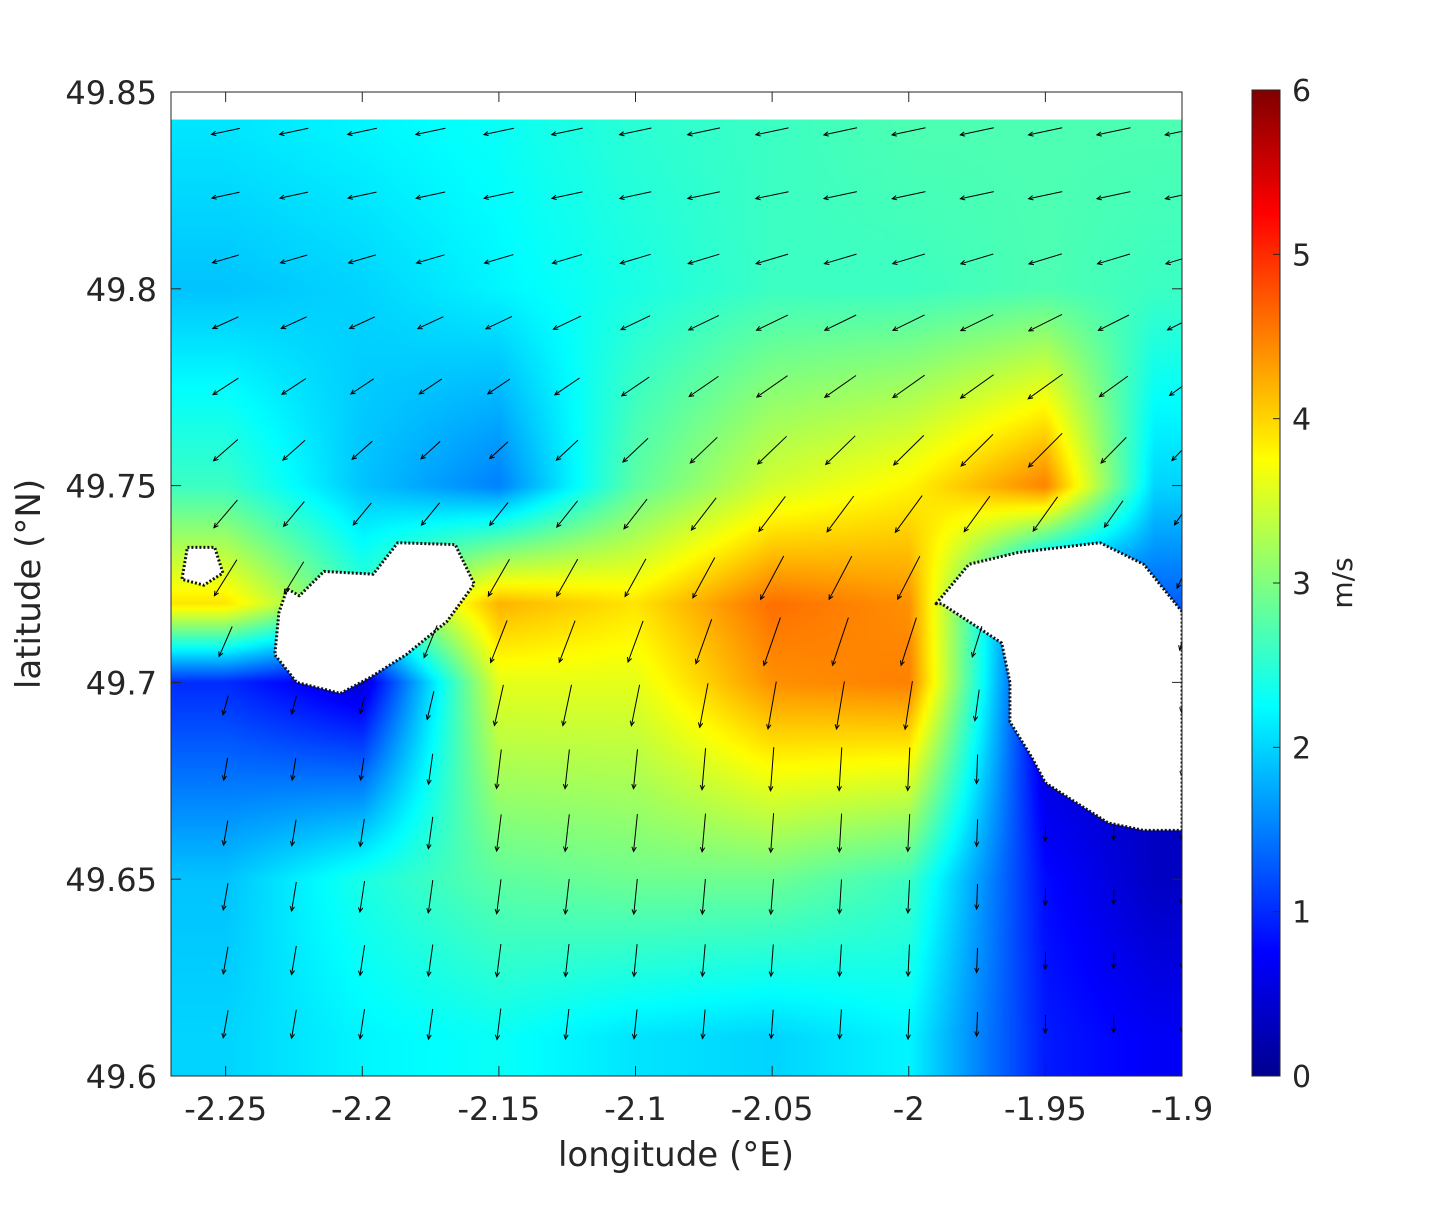 This screenshot has width=1444, height=1209. What do you see at coordinates (121, 290) in the screenshot?
I see `y-tick-label: 49.8` at bounding box center [121, 290].